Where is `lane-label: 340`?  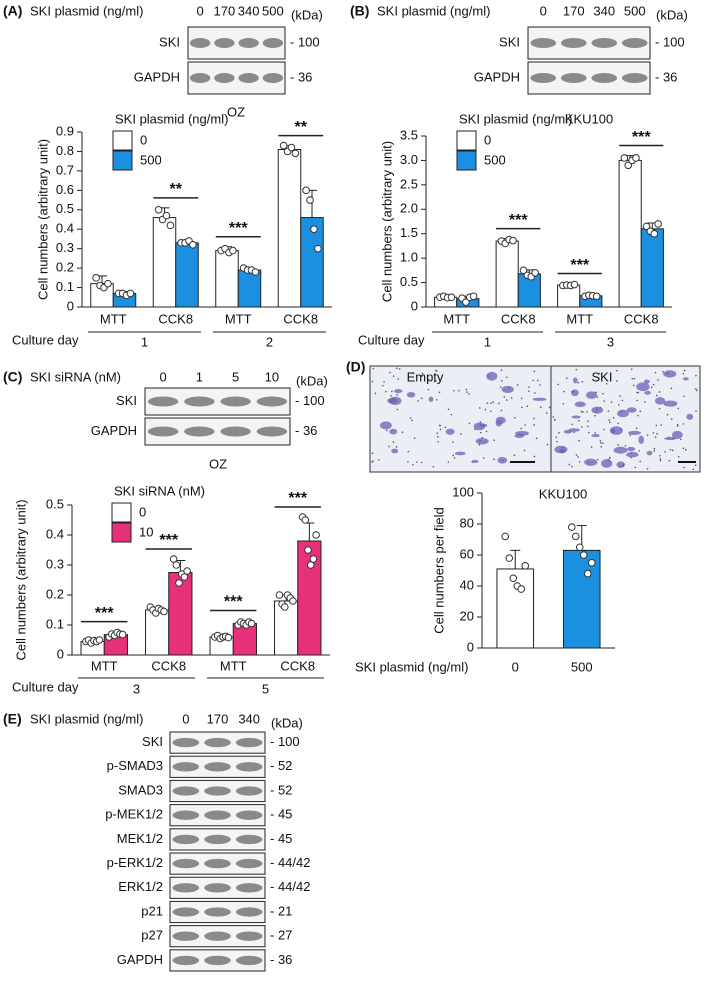 lane-label: 340 is located at coordinates (604, 10).